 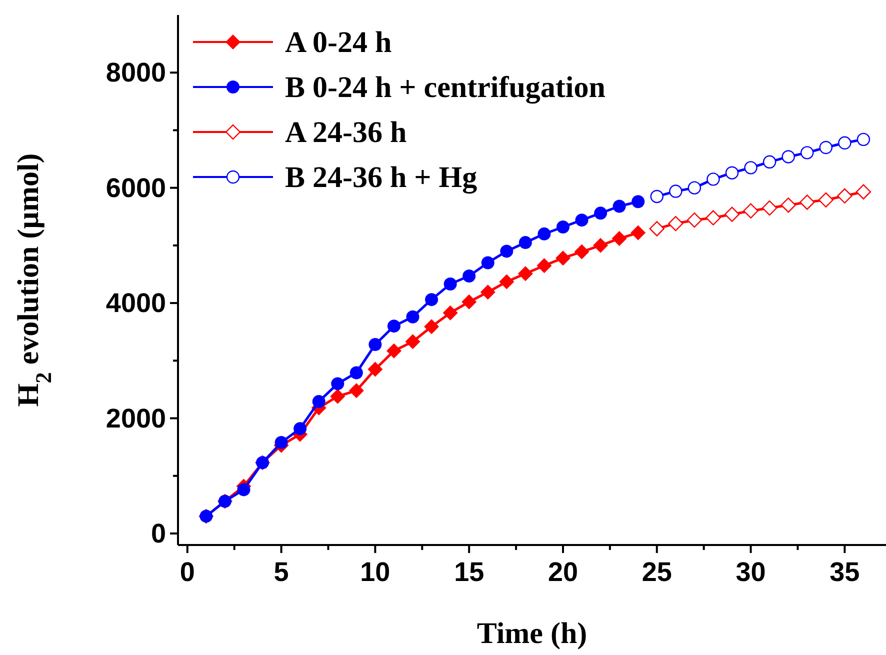 I want to click on y-tick-label: 0, so click(x=158, y=533).